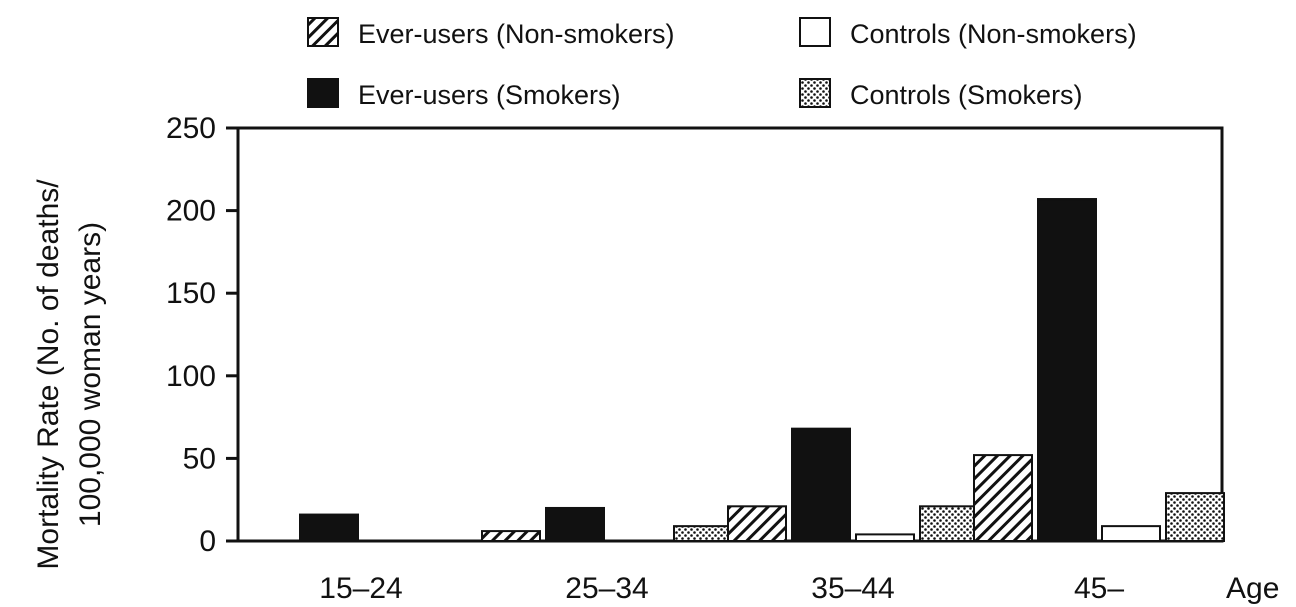  What do you see at coordinates (489, 95) in the screenshot?
I see `legend-label: Ever-users (Smokers)` at bounding box center [489, 95].